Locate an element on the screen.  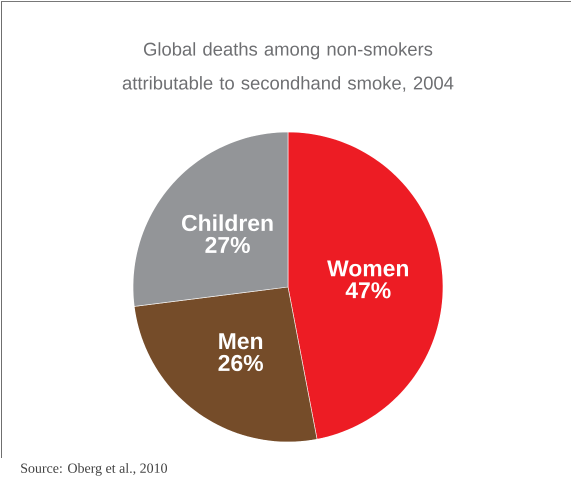
data-label: 47% is located at coordinates (368, 290).